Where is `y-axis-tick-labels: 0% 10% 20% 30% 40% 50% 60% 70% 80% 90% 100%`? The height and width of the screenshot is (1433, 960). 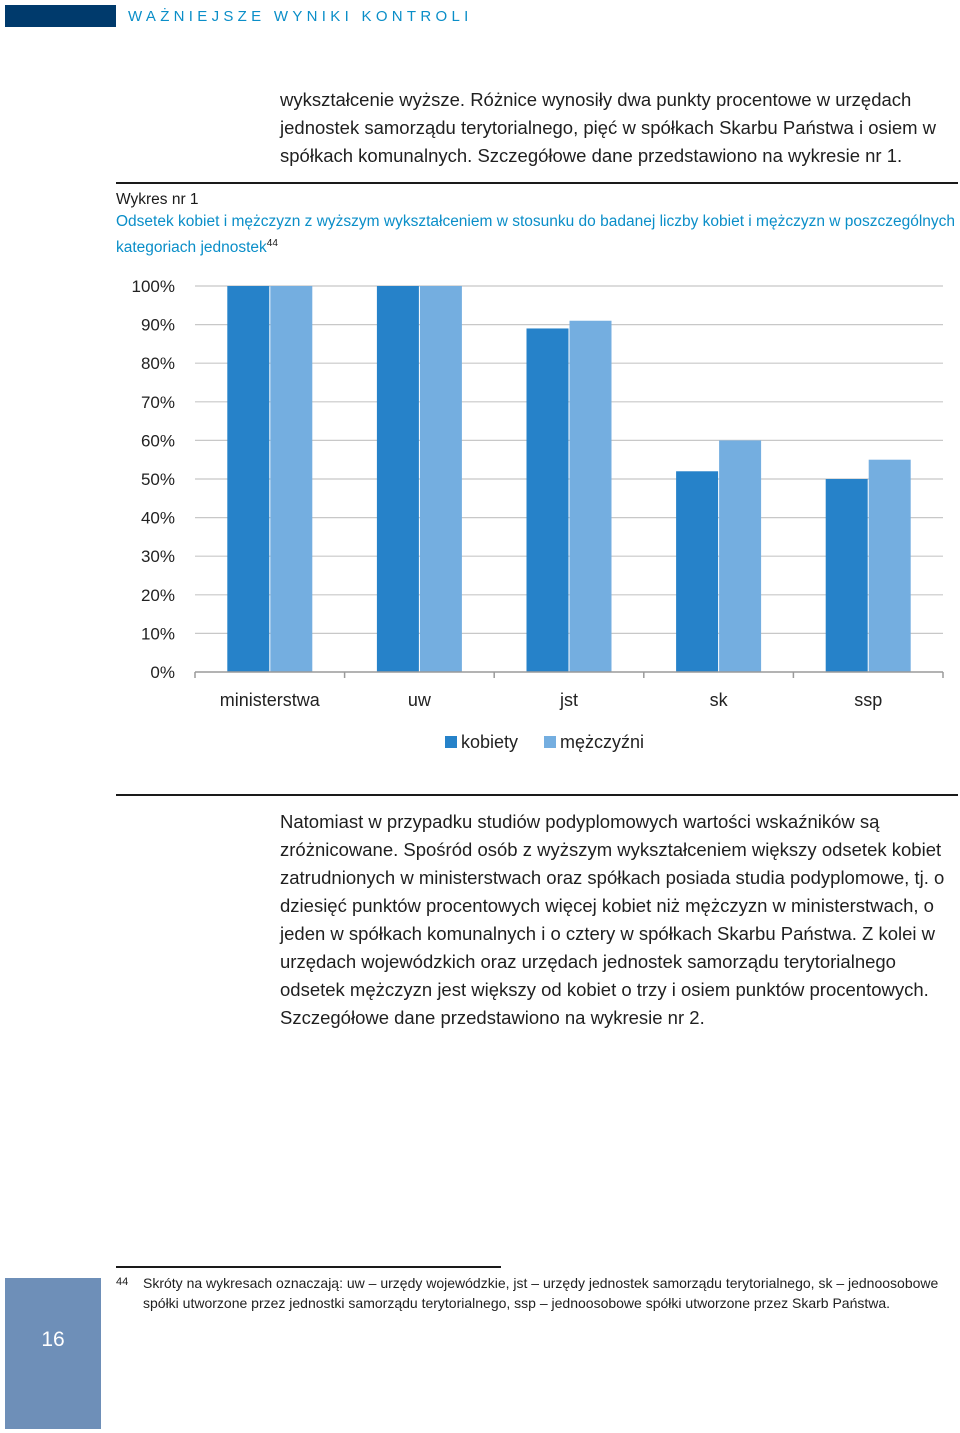 y-axis-tick-labels: 0% 10% 20% 30% 40% 50% 60% 70% 80% 90% 100% is located at coordinates (153, 479).